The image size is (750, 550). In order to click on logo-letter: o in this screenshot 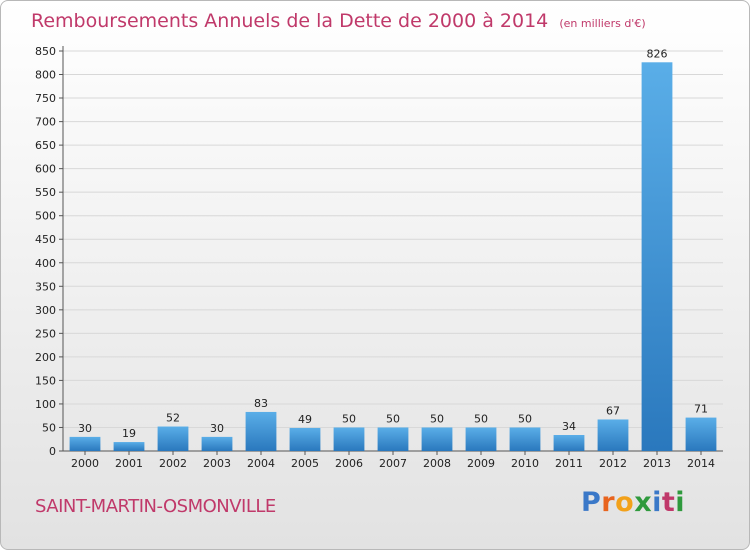, I will do `click(625, 502)`.